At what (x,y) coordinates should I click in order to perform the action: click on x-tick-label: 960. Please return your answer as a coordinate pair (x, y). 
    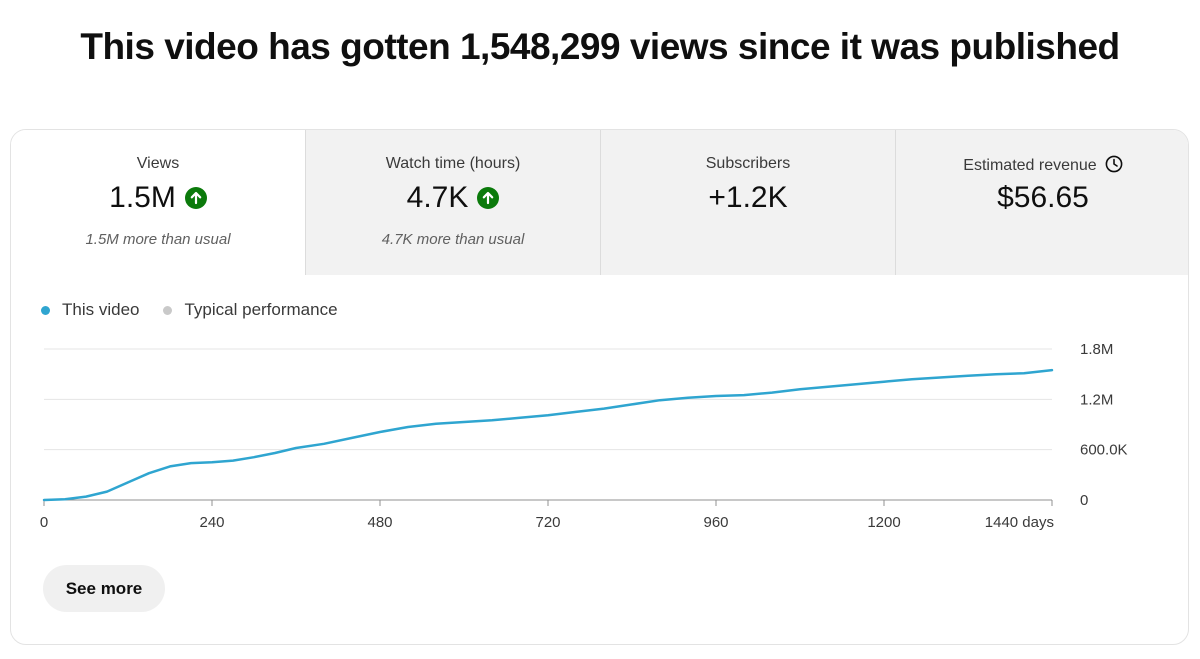
    Looking at the image, I should click on (715, 522).